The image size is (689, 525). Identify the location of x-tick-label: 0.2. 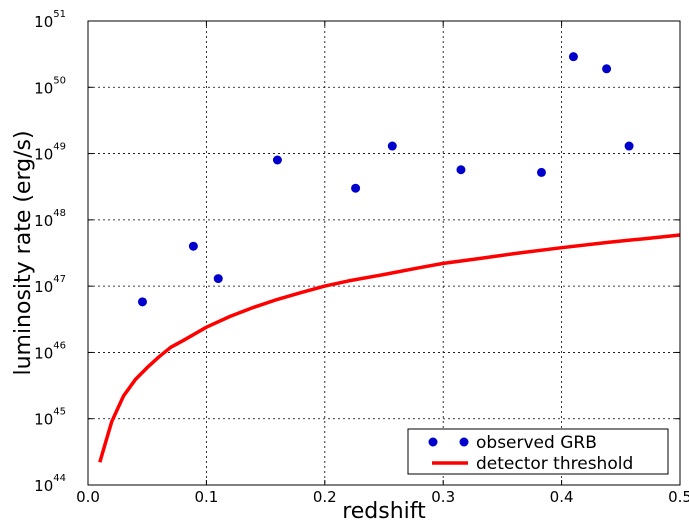
(325, 497).